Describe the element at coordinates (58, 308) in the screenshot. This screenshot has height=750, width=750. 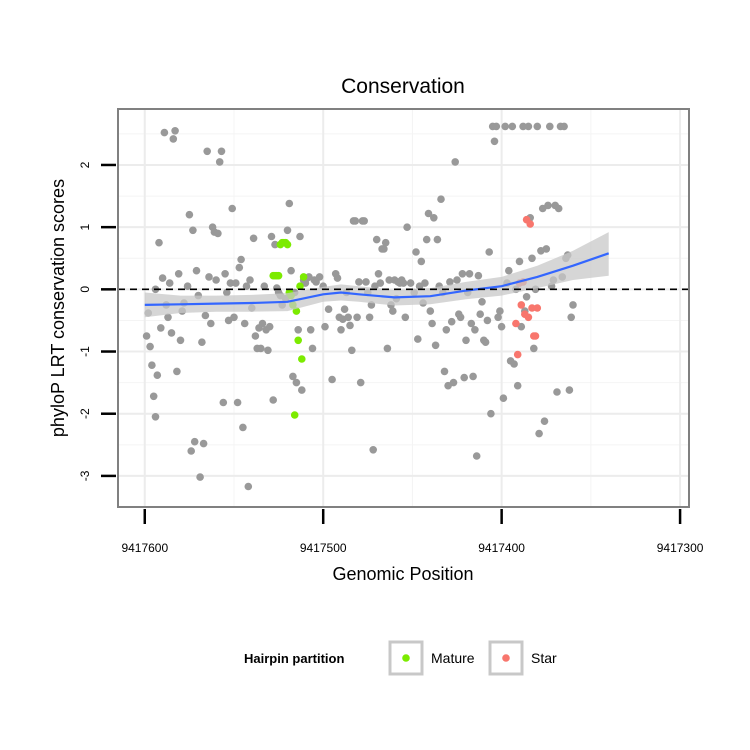
I see `y-axis-title: phyloP LRT conservation scores` at that location.